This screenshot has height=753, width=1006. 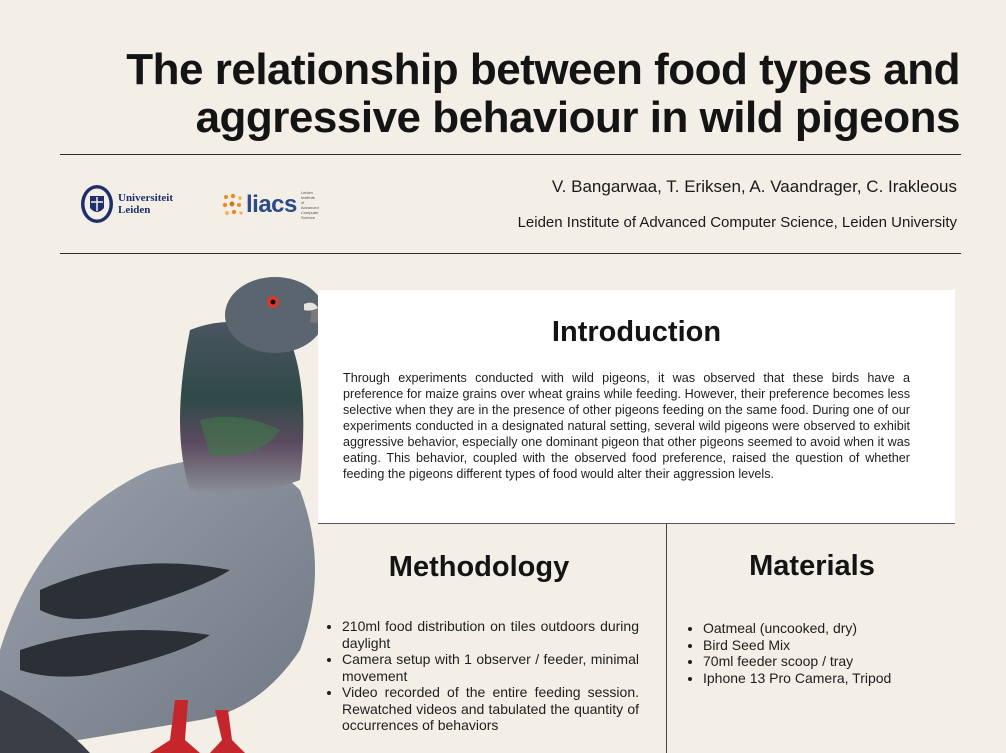 I want to click on leiden-logo-line2: Leiden, so click(x=134, y=210).